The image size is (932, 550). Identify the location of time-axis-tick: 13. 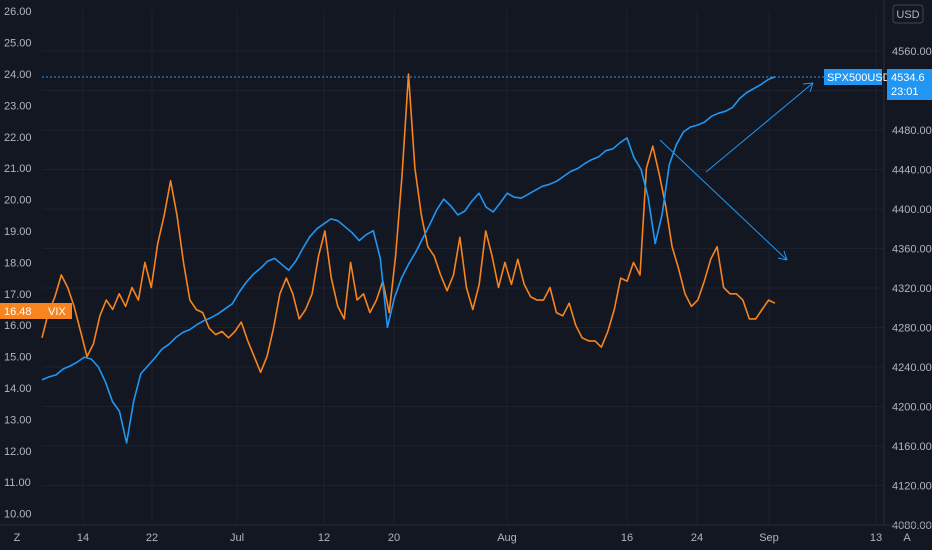
(876, 538).